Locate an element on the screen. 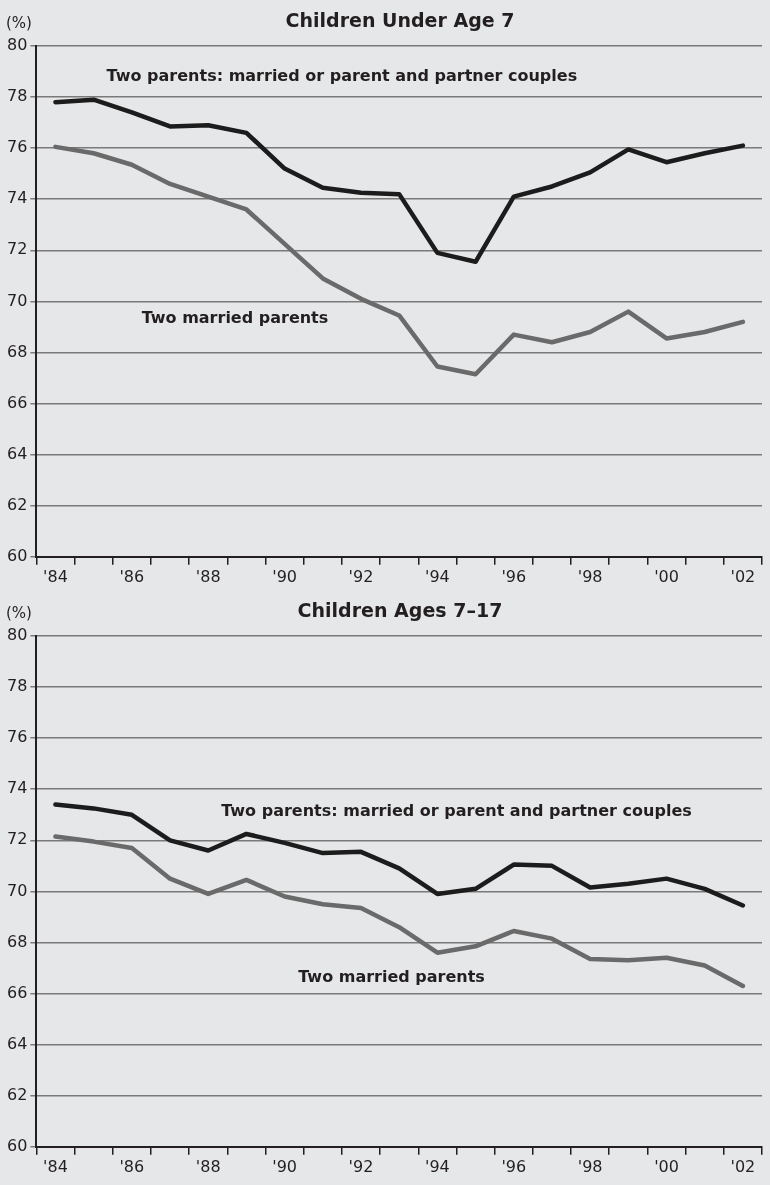 The image size is (770, 1185). chart-title: Children Ages 7–17 is located at coordinates (400, 609).